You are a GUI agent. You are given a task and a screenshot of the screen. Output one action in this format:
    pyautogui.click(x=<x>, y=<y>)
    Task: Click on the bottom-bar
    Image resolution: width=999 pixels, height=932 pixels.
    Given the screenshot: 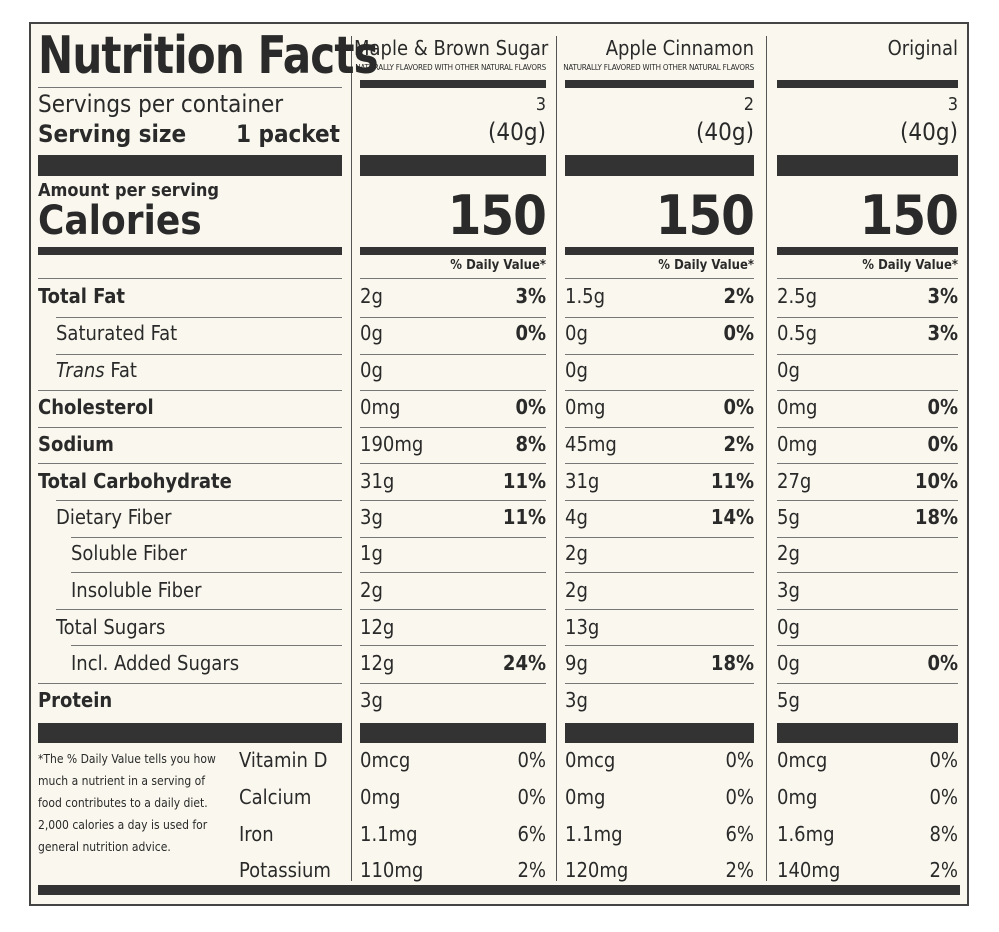 What is the action you would take?
    pyautogui.click(x=499, y=890)
    